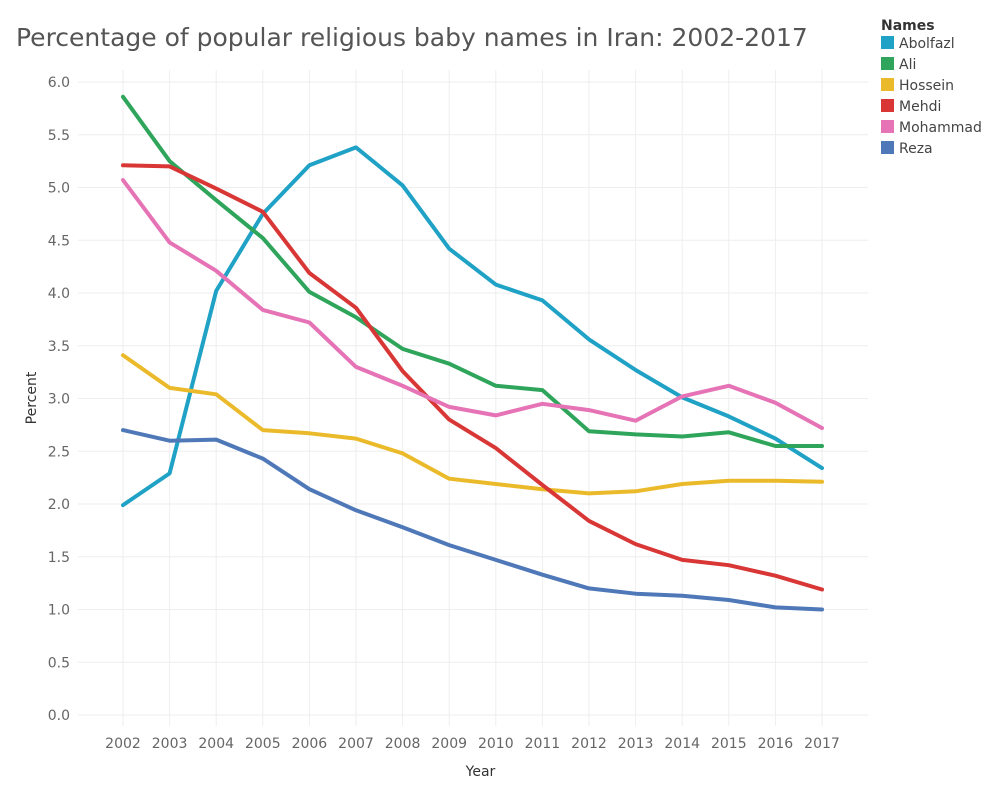 The height and width of the screenshot is (800, 1000). Describe the element at coordinates (887, 42) in the screenshot. I see `legend-swatch-abolfazl` at that location.